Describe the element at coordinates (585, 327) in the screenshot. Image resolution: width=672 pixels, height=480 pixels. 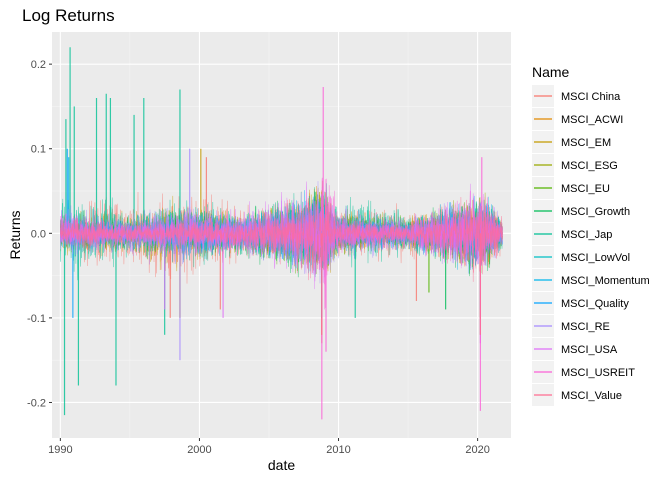
I see `legend-label: MSCI_RE` at that location.